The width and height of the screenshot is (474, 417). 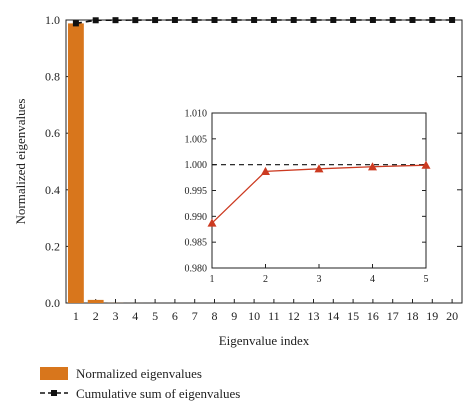 What do you see at coordinates (215, 316) in the screenshot?
I see `x-tick-label: 8` at bounding box center [215, 316].